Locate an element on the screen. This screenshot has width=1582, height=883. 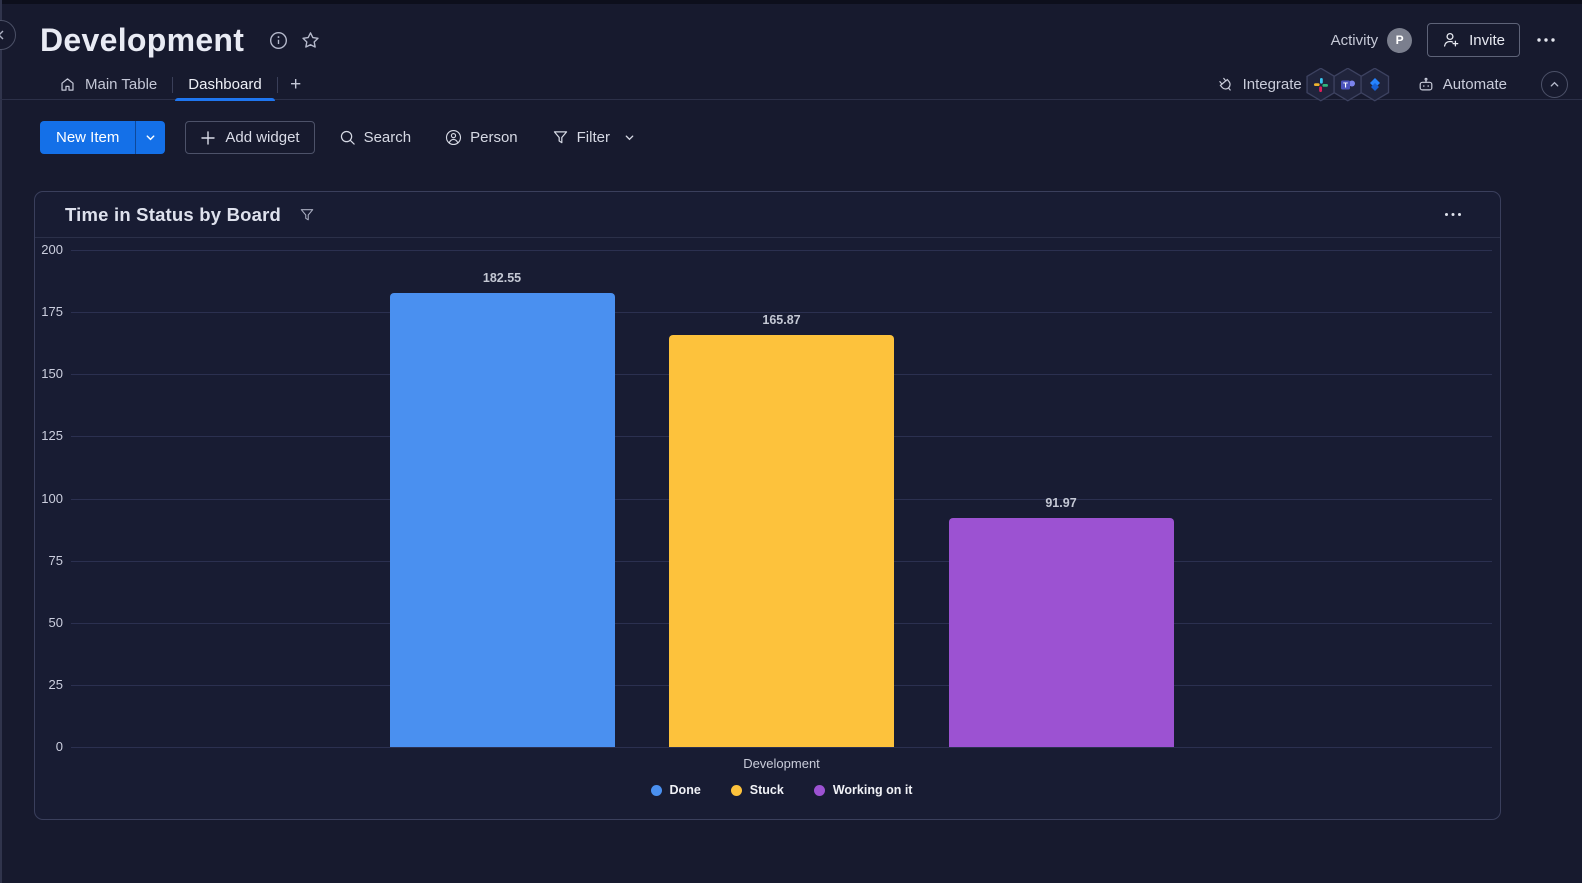
legend-item-stuck: Stuck is located at coordinates (757, 790).